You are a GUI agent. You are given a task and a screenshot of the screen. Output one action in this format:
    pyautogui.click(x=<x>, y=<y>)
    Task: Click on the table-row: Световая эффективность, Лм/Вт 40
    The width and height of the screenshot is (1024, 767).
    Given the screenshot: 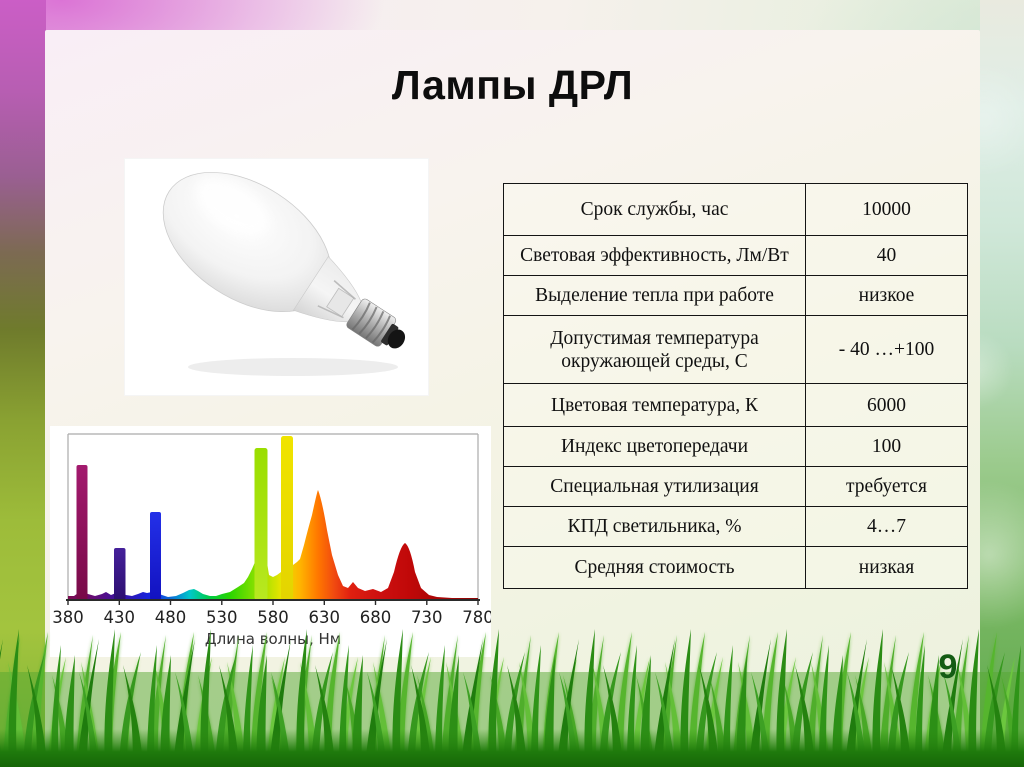 What is the action you would take?
    pyautogui.click(x=735, y=255)
    